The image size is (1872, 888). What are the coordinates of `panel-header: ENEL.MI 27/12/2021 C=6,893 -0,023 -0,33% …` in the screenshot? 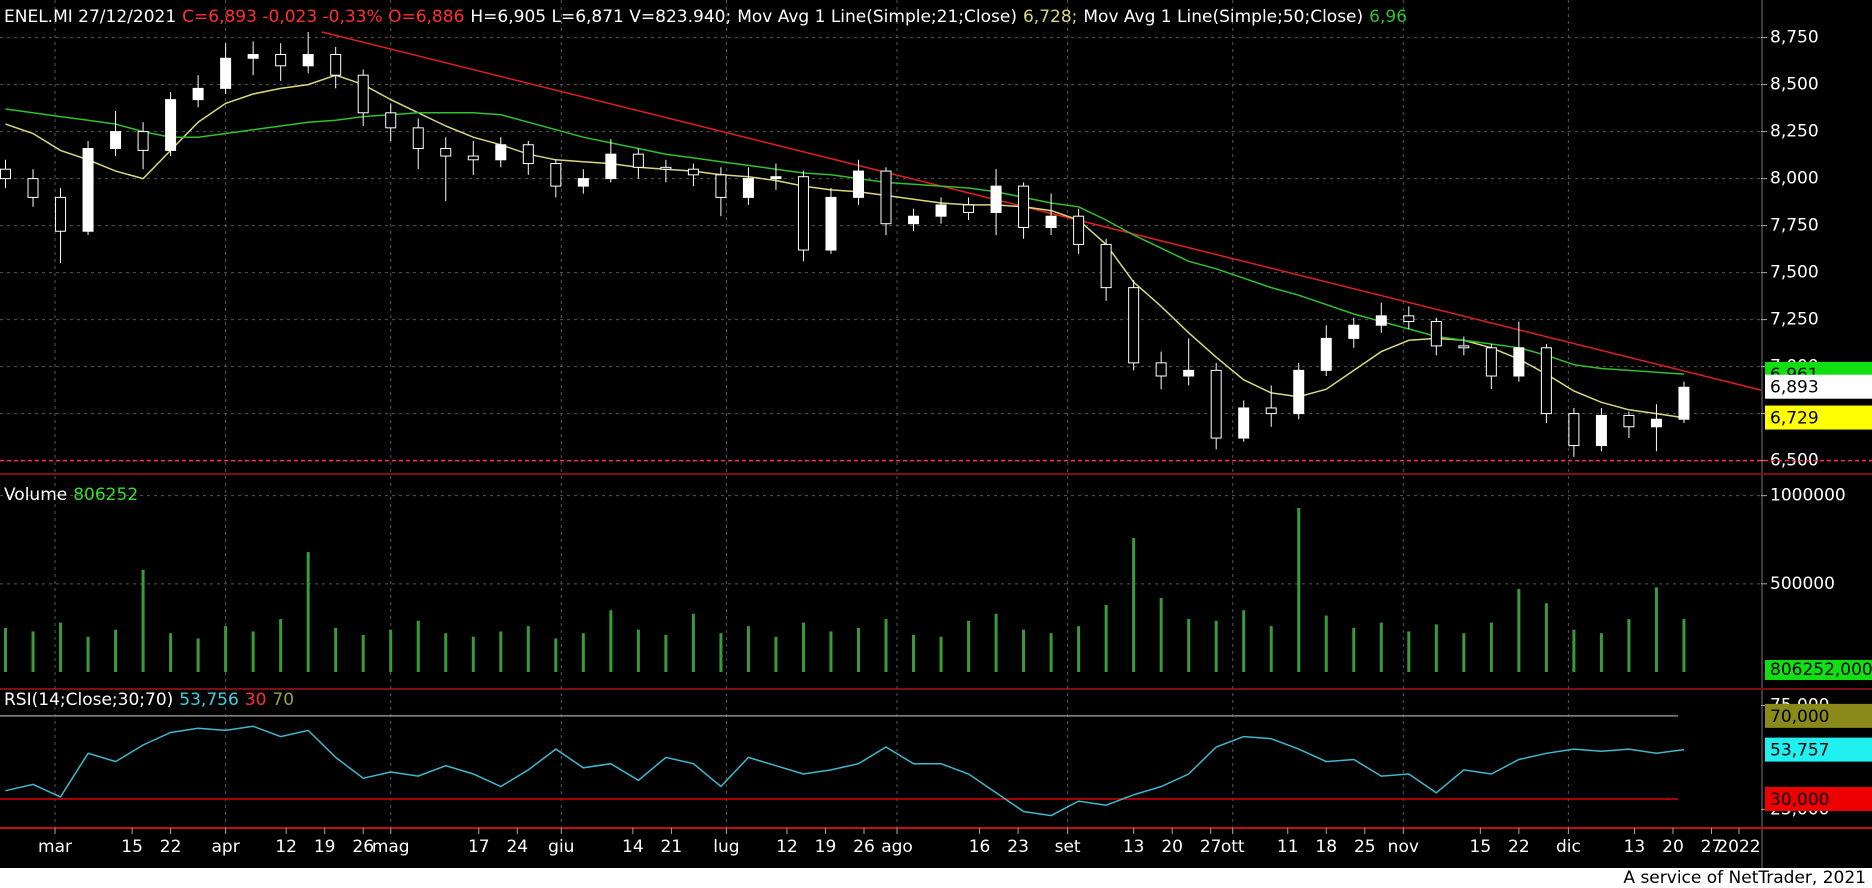 It's located at (705, 17).